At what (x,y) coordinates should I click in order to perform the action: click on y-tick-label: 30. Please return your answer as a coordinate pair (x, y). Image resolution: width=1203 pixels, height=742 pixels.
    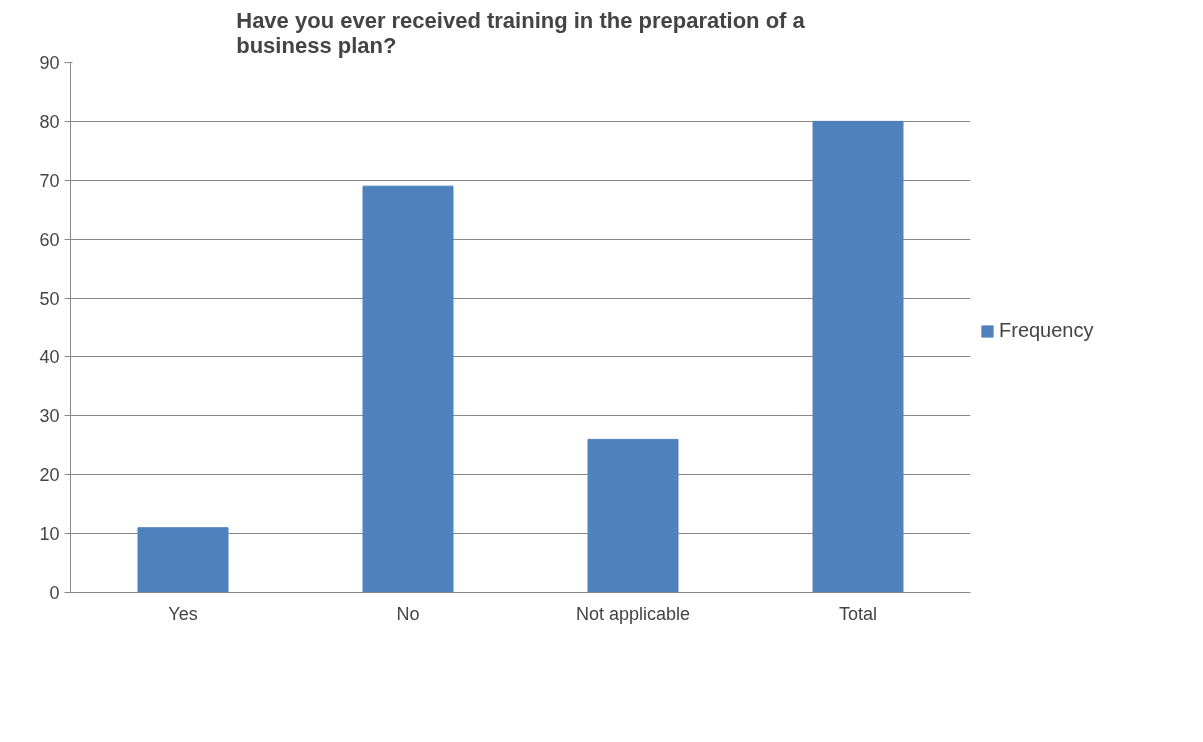
    Looking at the image, I should click on (49, 416).